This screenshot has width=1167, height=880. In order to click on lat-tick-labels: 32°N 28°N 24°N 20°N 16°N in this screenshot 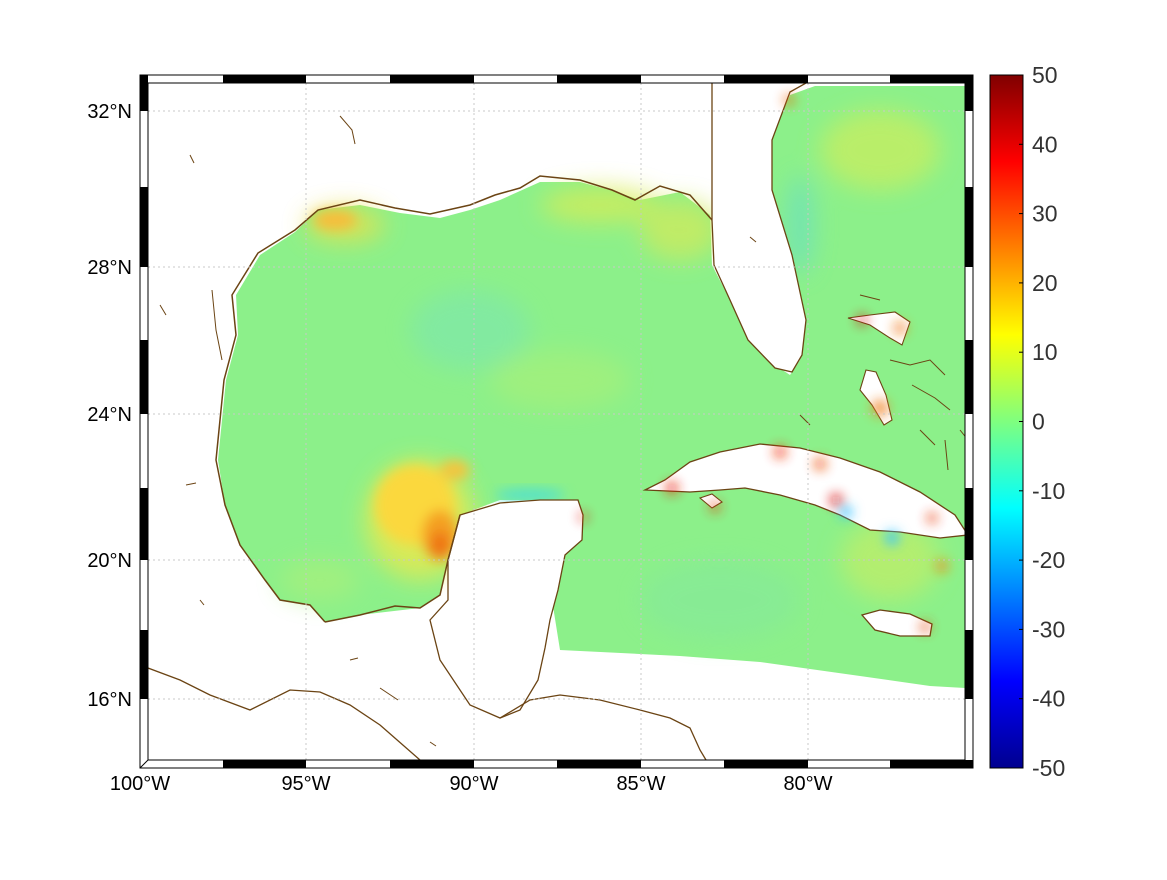, I will do `click(109, 406)`.